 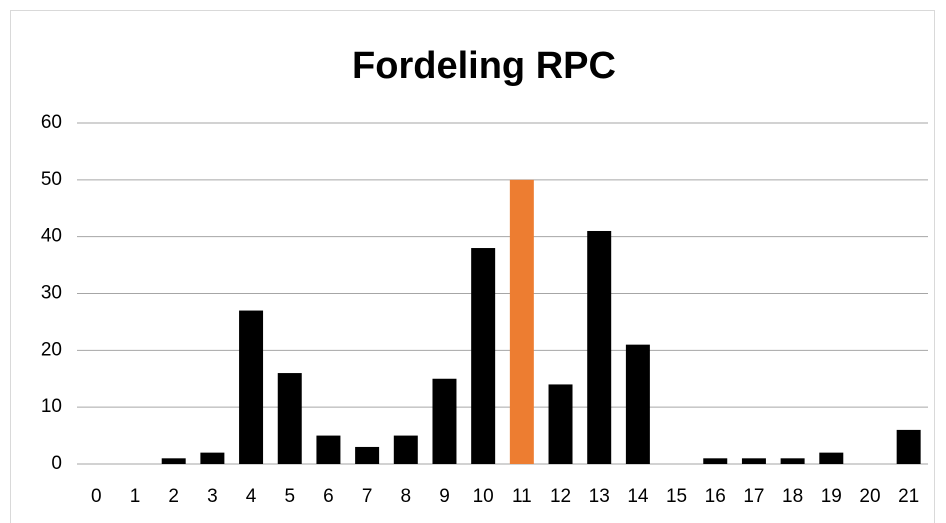 What do you see at coordinates (51, 293) in the screenshot?
I see `y-tick-label: 30` at bounding box center [51, 293].